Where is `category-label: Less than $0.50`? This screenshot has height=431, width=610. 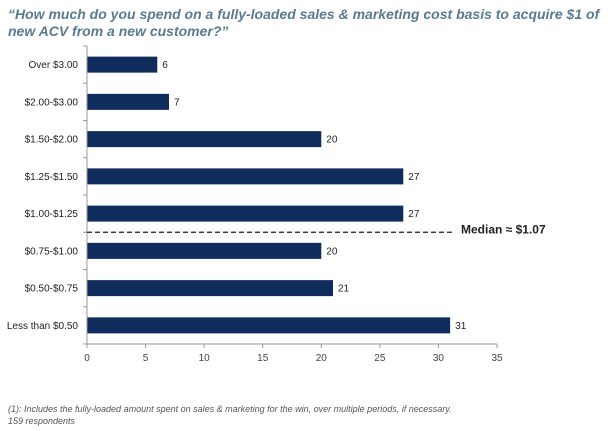 category-label: Less than $0.50 is located at coordinates (43, 326).